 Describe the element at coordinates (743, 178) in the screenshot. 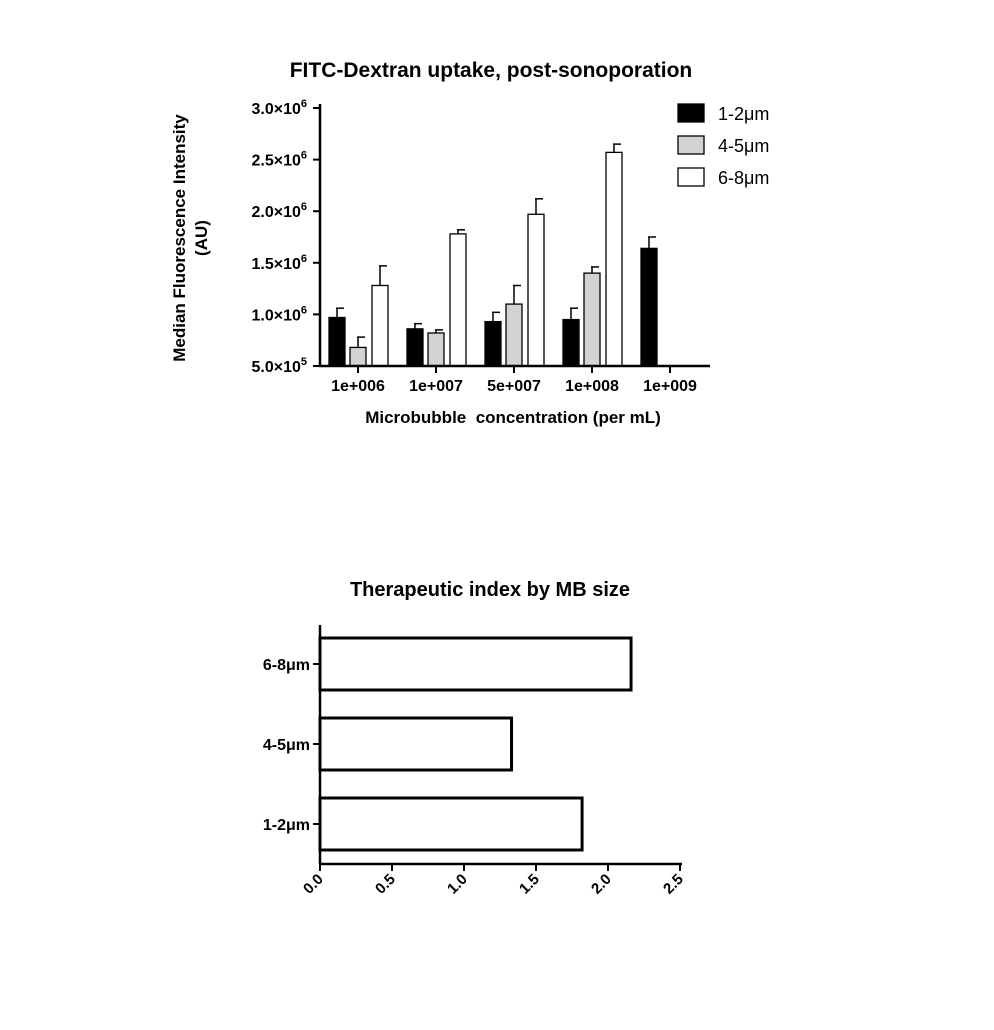

I see `uptake-legend-label: 6-8μm` at that location.